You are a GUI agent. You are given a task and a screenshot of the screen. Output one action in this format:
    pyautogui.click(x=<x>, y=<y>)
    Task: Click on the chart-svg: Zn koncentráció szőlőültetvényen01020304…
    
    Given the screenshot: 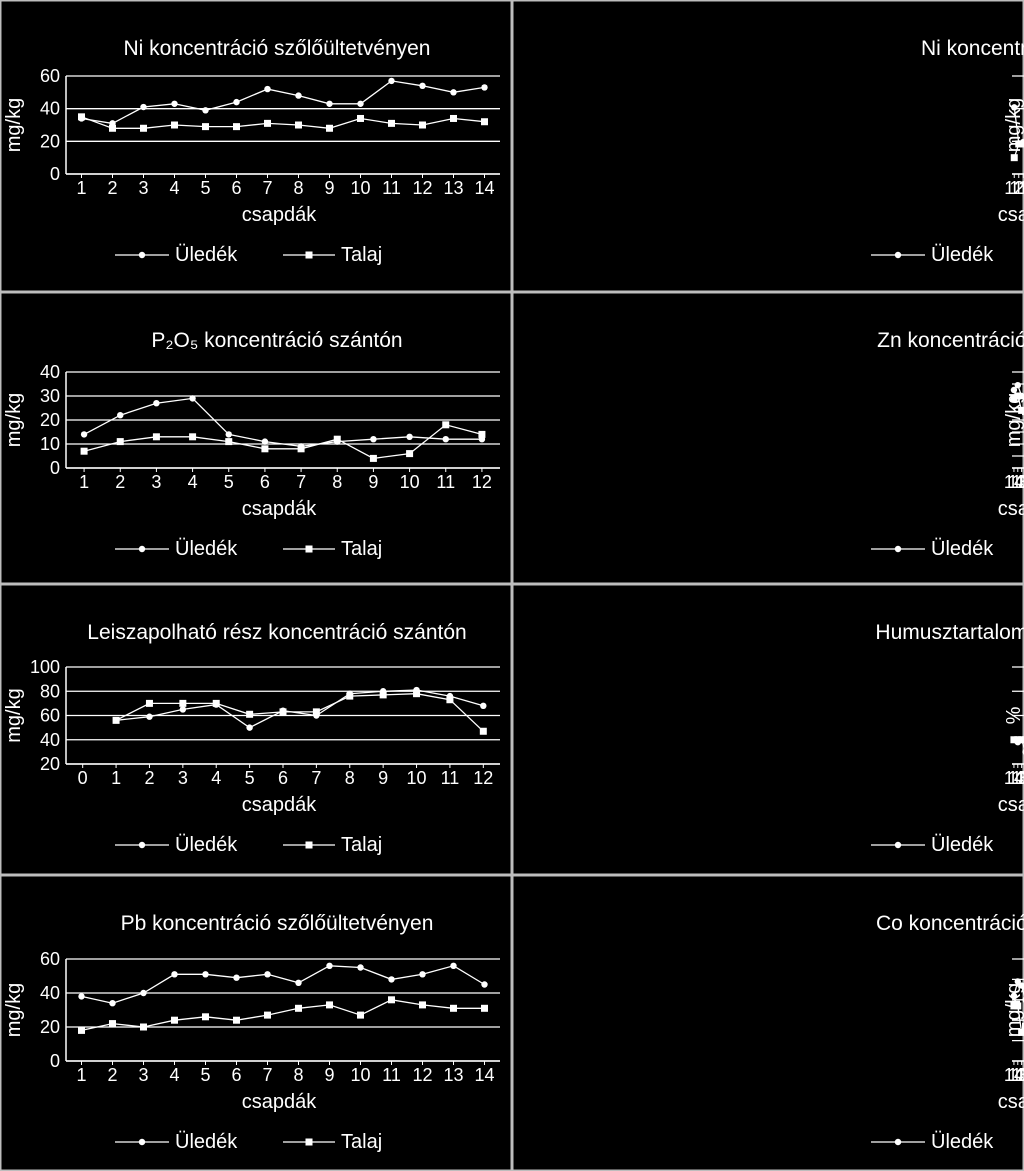 What is the action you would take?
    pyautogui.click(x=768, y=438)
    